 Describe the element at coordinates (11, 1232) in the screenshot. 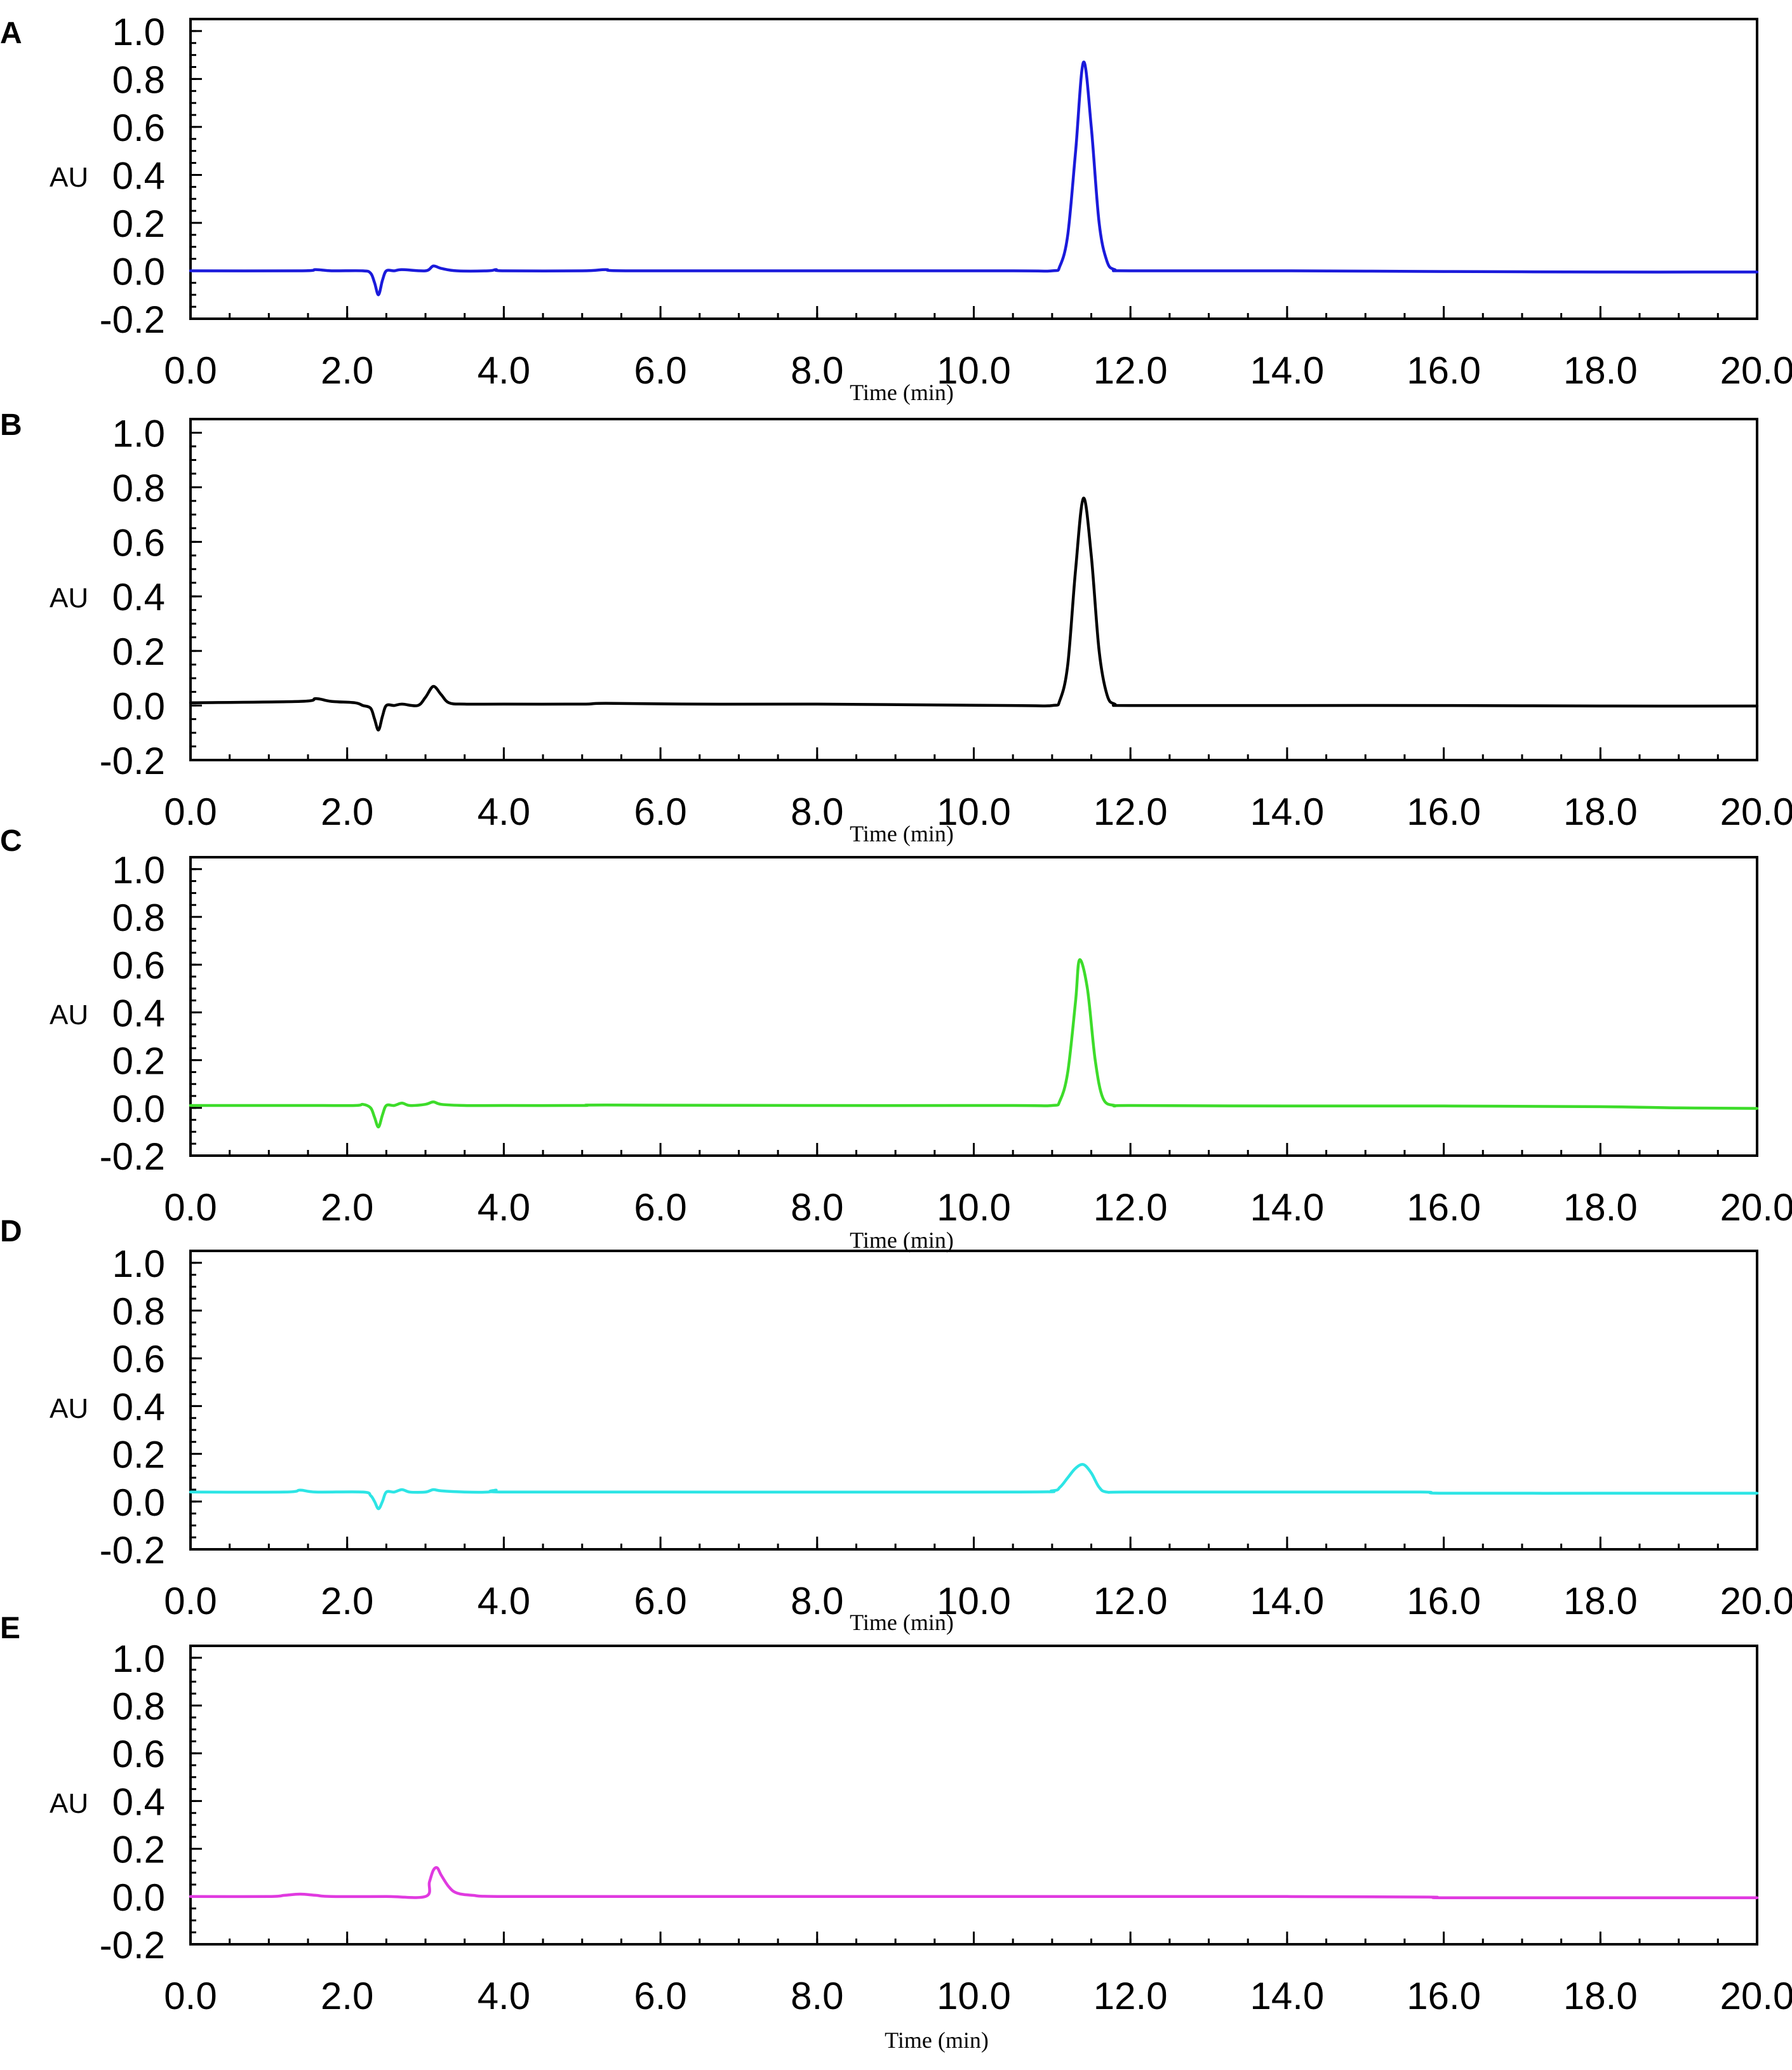

I see `panel-letter: D` at that location.